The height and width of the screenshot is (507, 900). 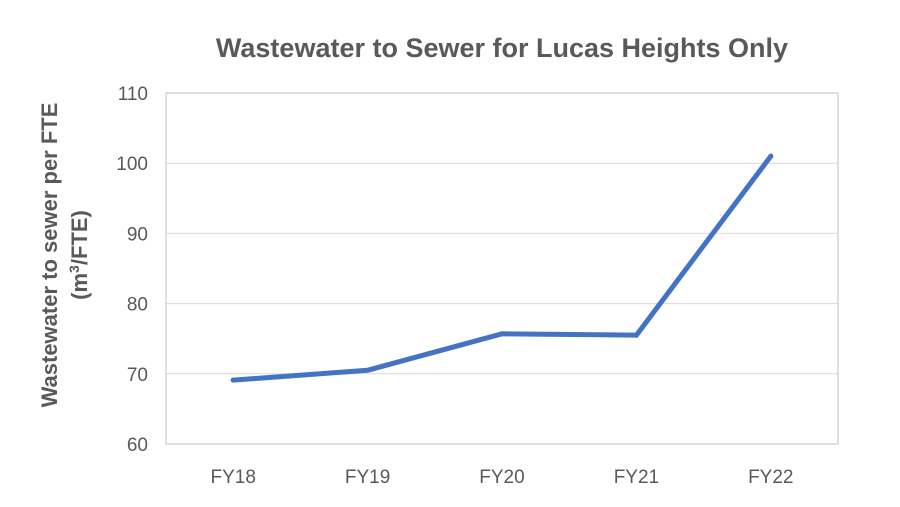 I want to click on y-axis-label-line1: Wastewater to sewer per FTE, so click(x=49, y=255).